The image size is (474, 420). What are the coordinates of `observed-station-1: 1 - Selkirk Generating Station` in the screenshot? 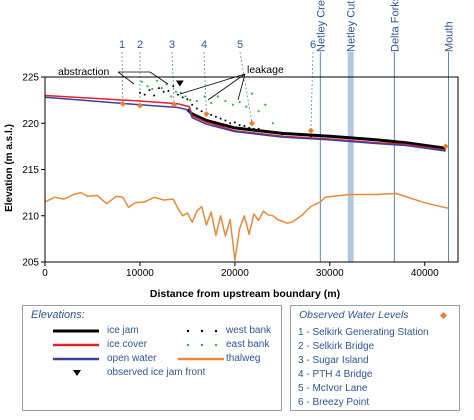 It's located at (363, 332).